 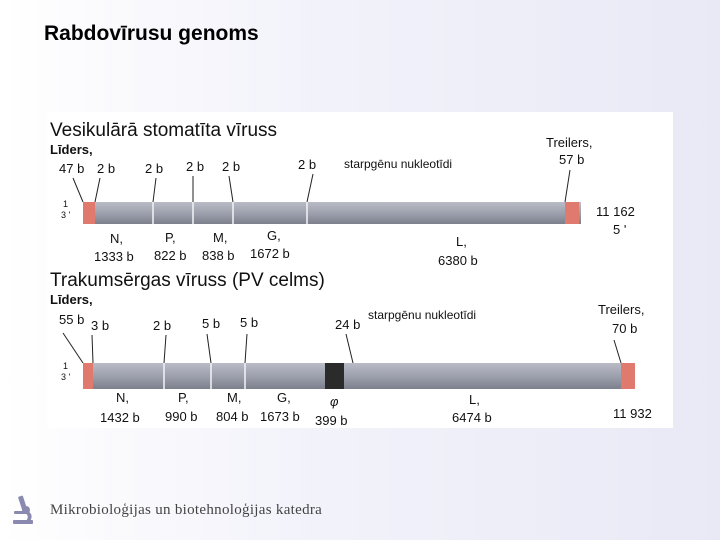 What do you see at coordinates (615, 211) in the screenshot?
I see `vsv-end-total: 11 162` at bounding box center [615, 211].